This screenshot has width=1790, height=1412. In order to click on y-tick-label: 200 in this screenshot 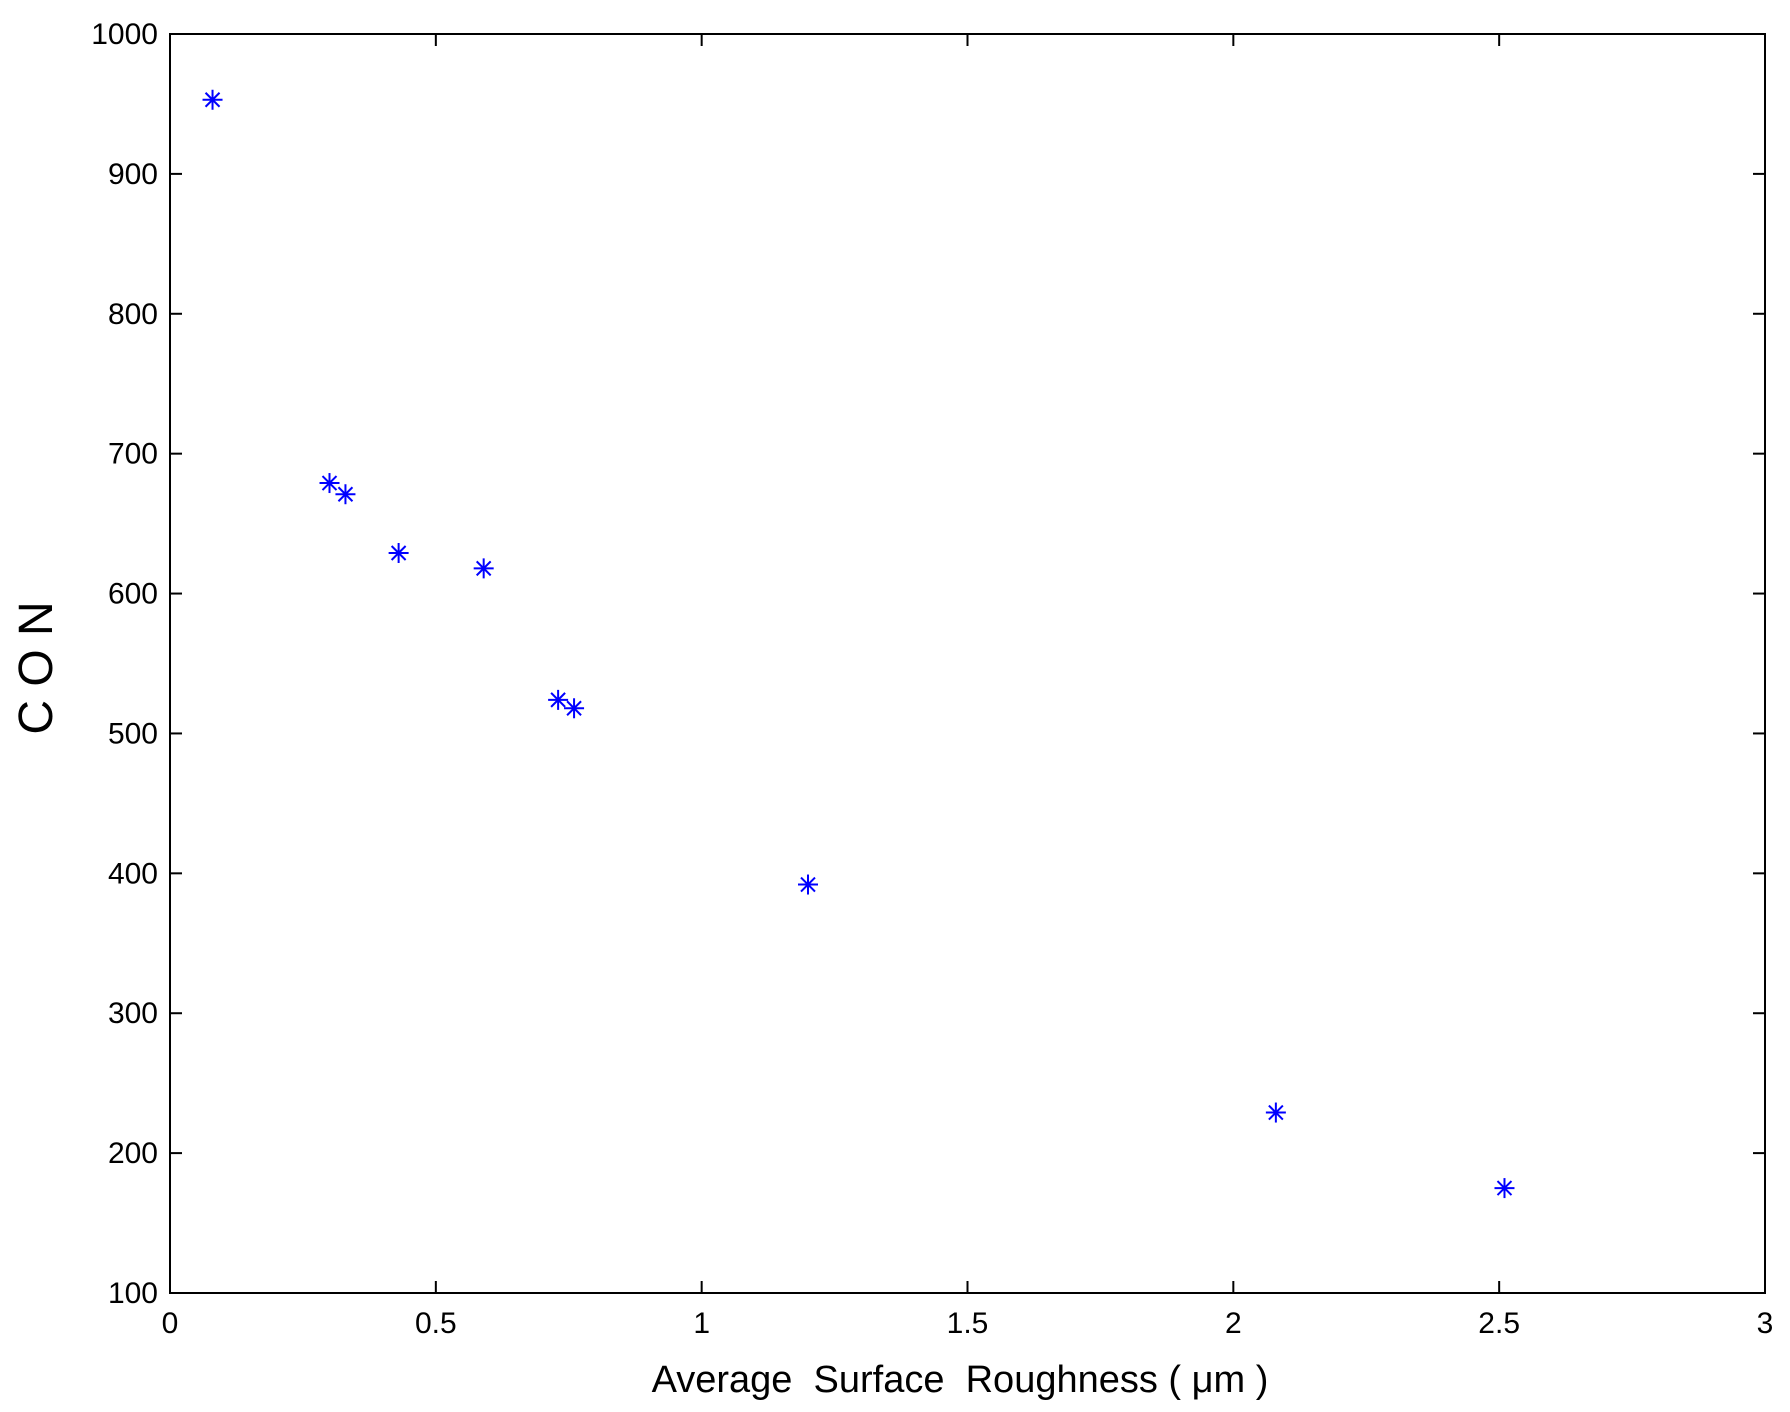, I will do `click(133, 1153)`.